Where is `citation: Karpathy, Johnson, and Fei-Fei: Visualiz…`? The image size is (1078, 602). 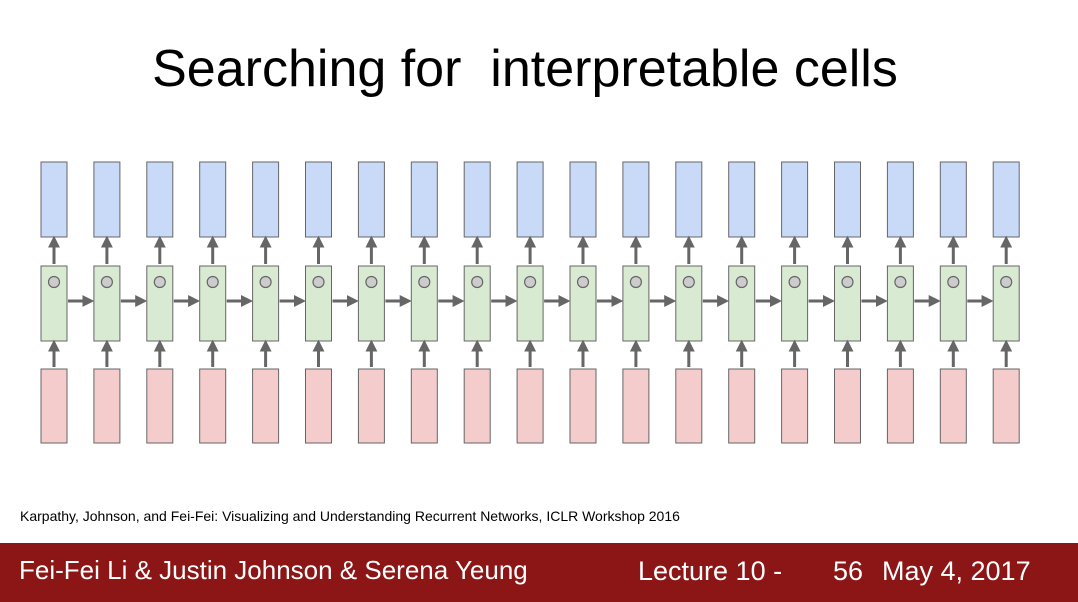
citation: Karpathy, Johnson, and Fei-Fei: Visualiz… is located at coordinates (350, 516).